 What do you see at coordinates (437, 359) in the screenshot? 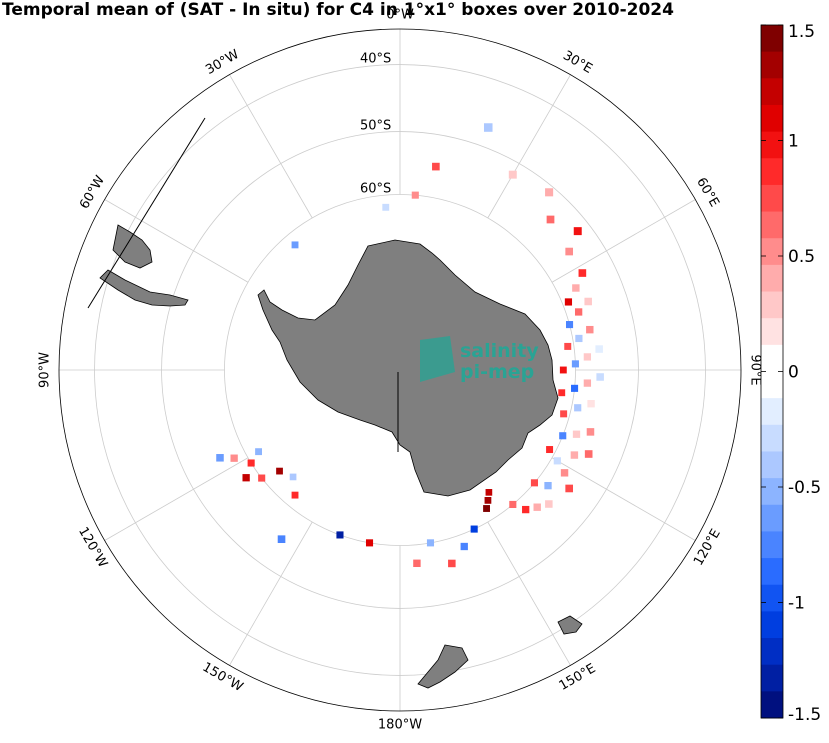
I see `logo-shape` at bounding box center [437, 359].